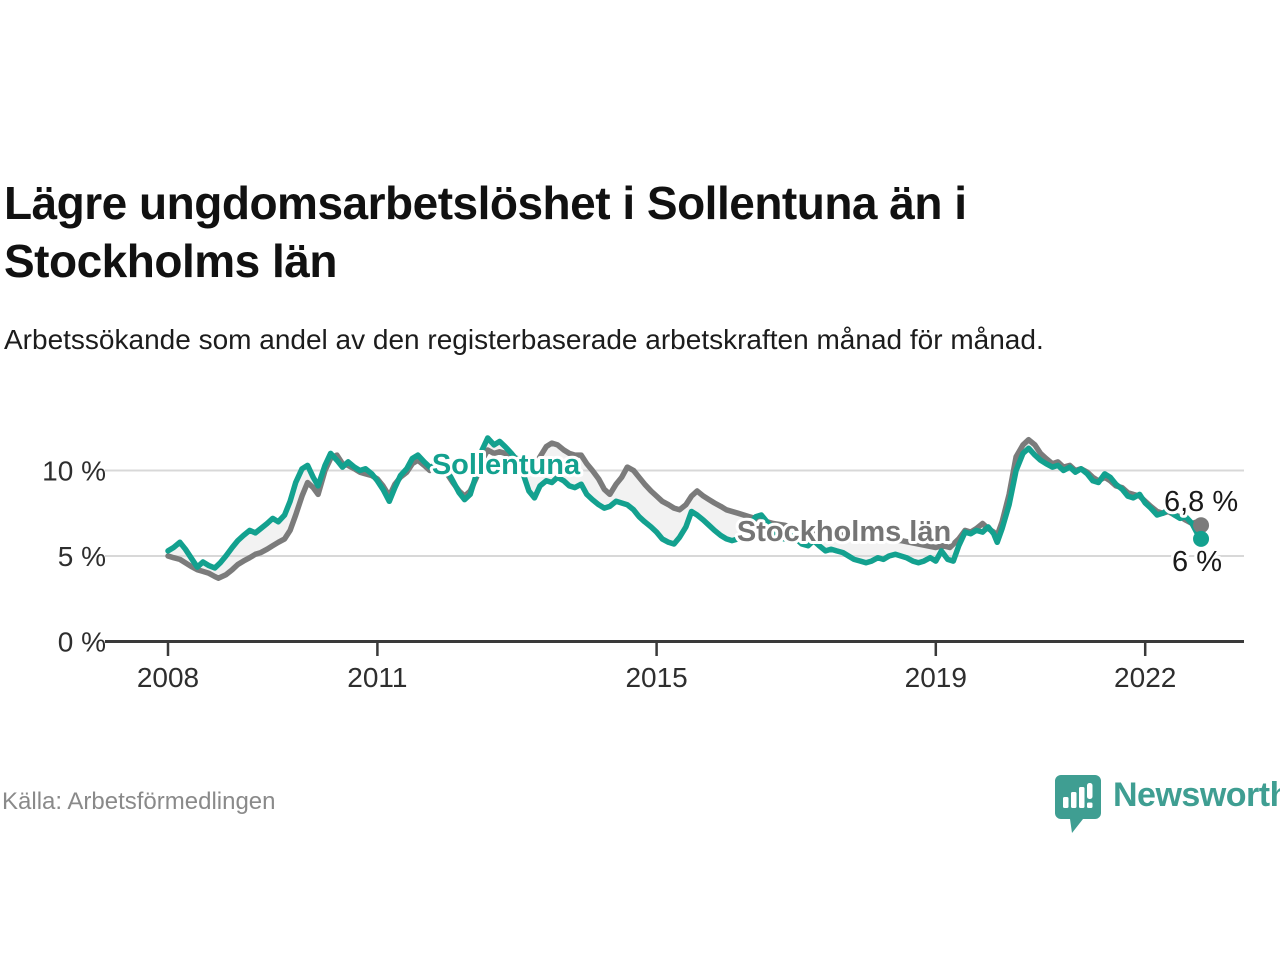 This screenshot has height=960, width=1280. What do you see at coordinates (168, 677) in the screenshot?
I see `x-tick-label: 2008` at bounding box center [168, 677].